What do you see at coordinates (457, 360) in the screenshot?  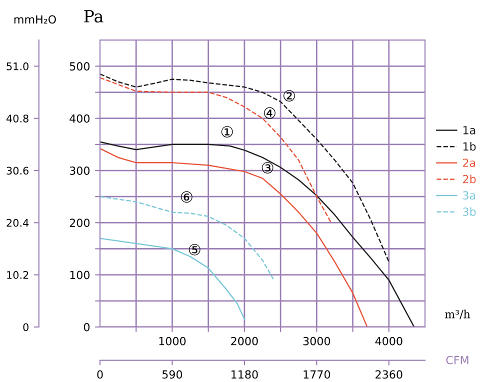 I see `x2-axis-title: CFM` at bounding box center [457, 360].